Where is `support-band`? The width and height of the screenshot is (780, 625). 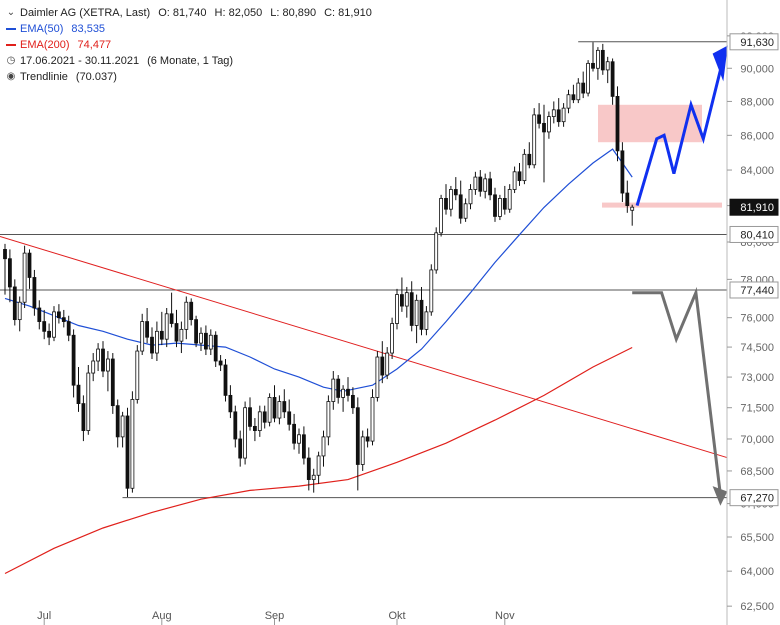 support-band is located at coordinates (662, 205).